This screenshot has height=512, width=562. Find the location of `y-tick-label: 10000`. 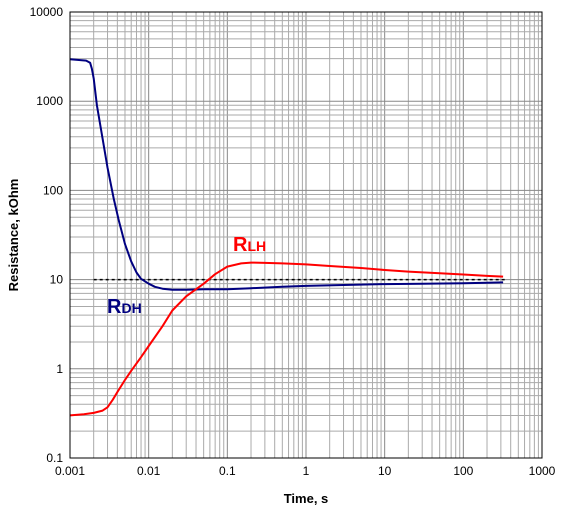

y-tick-label: 10000 is located at coordinates (47, 12).